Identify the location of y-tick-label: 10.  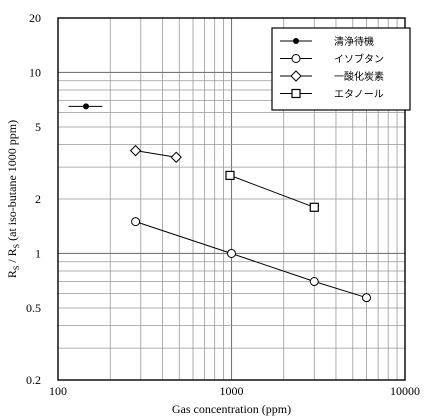
(35, 72).